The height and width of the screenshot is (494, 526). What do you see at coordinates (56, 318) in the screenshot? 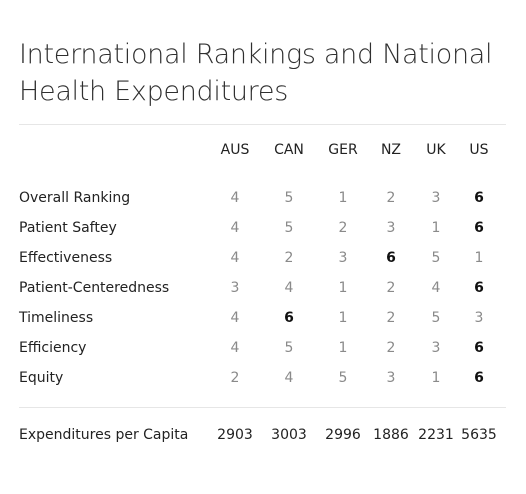
I see `row-label: Timeliness` at bounding box center [56, 318].